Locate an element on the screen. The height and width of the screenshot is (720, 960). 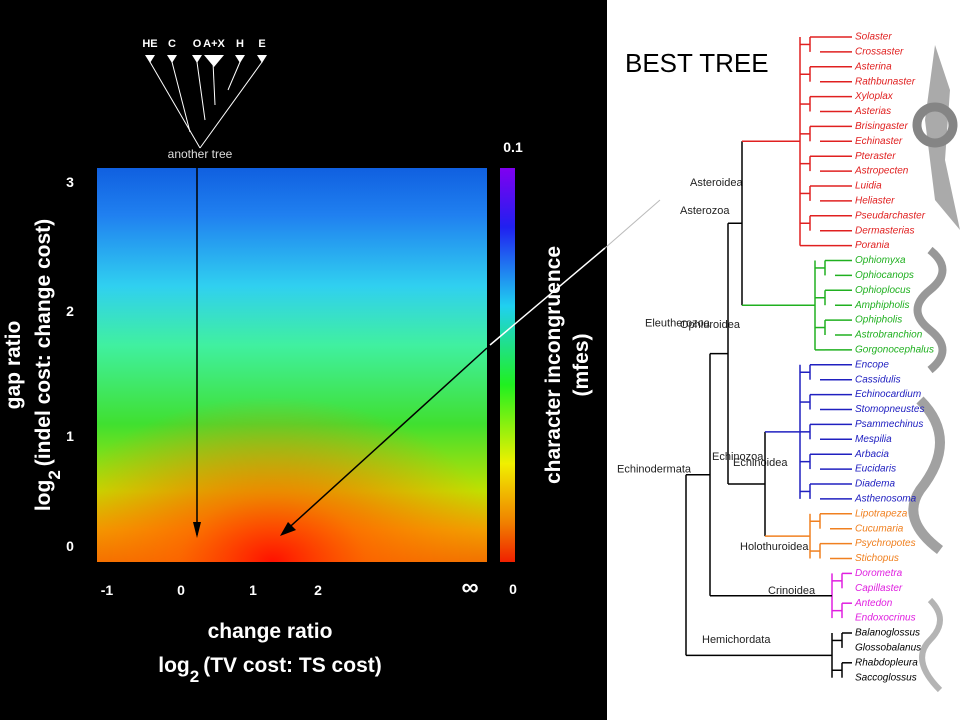
taxon: Xyloplax is located at coordinates (874, 96).